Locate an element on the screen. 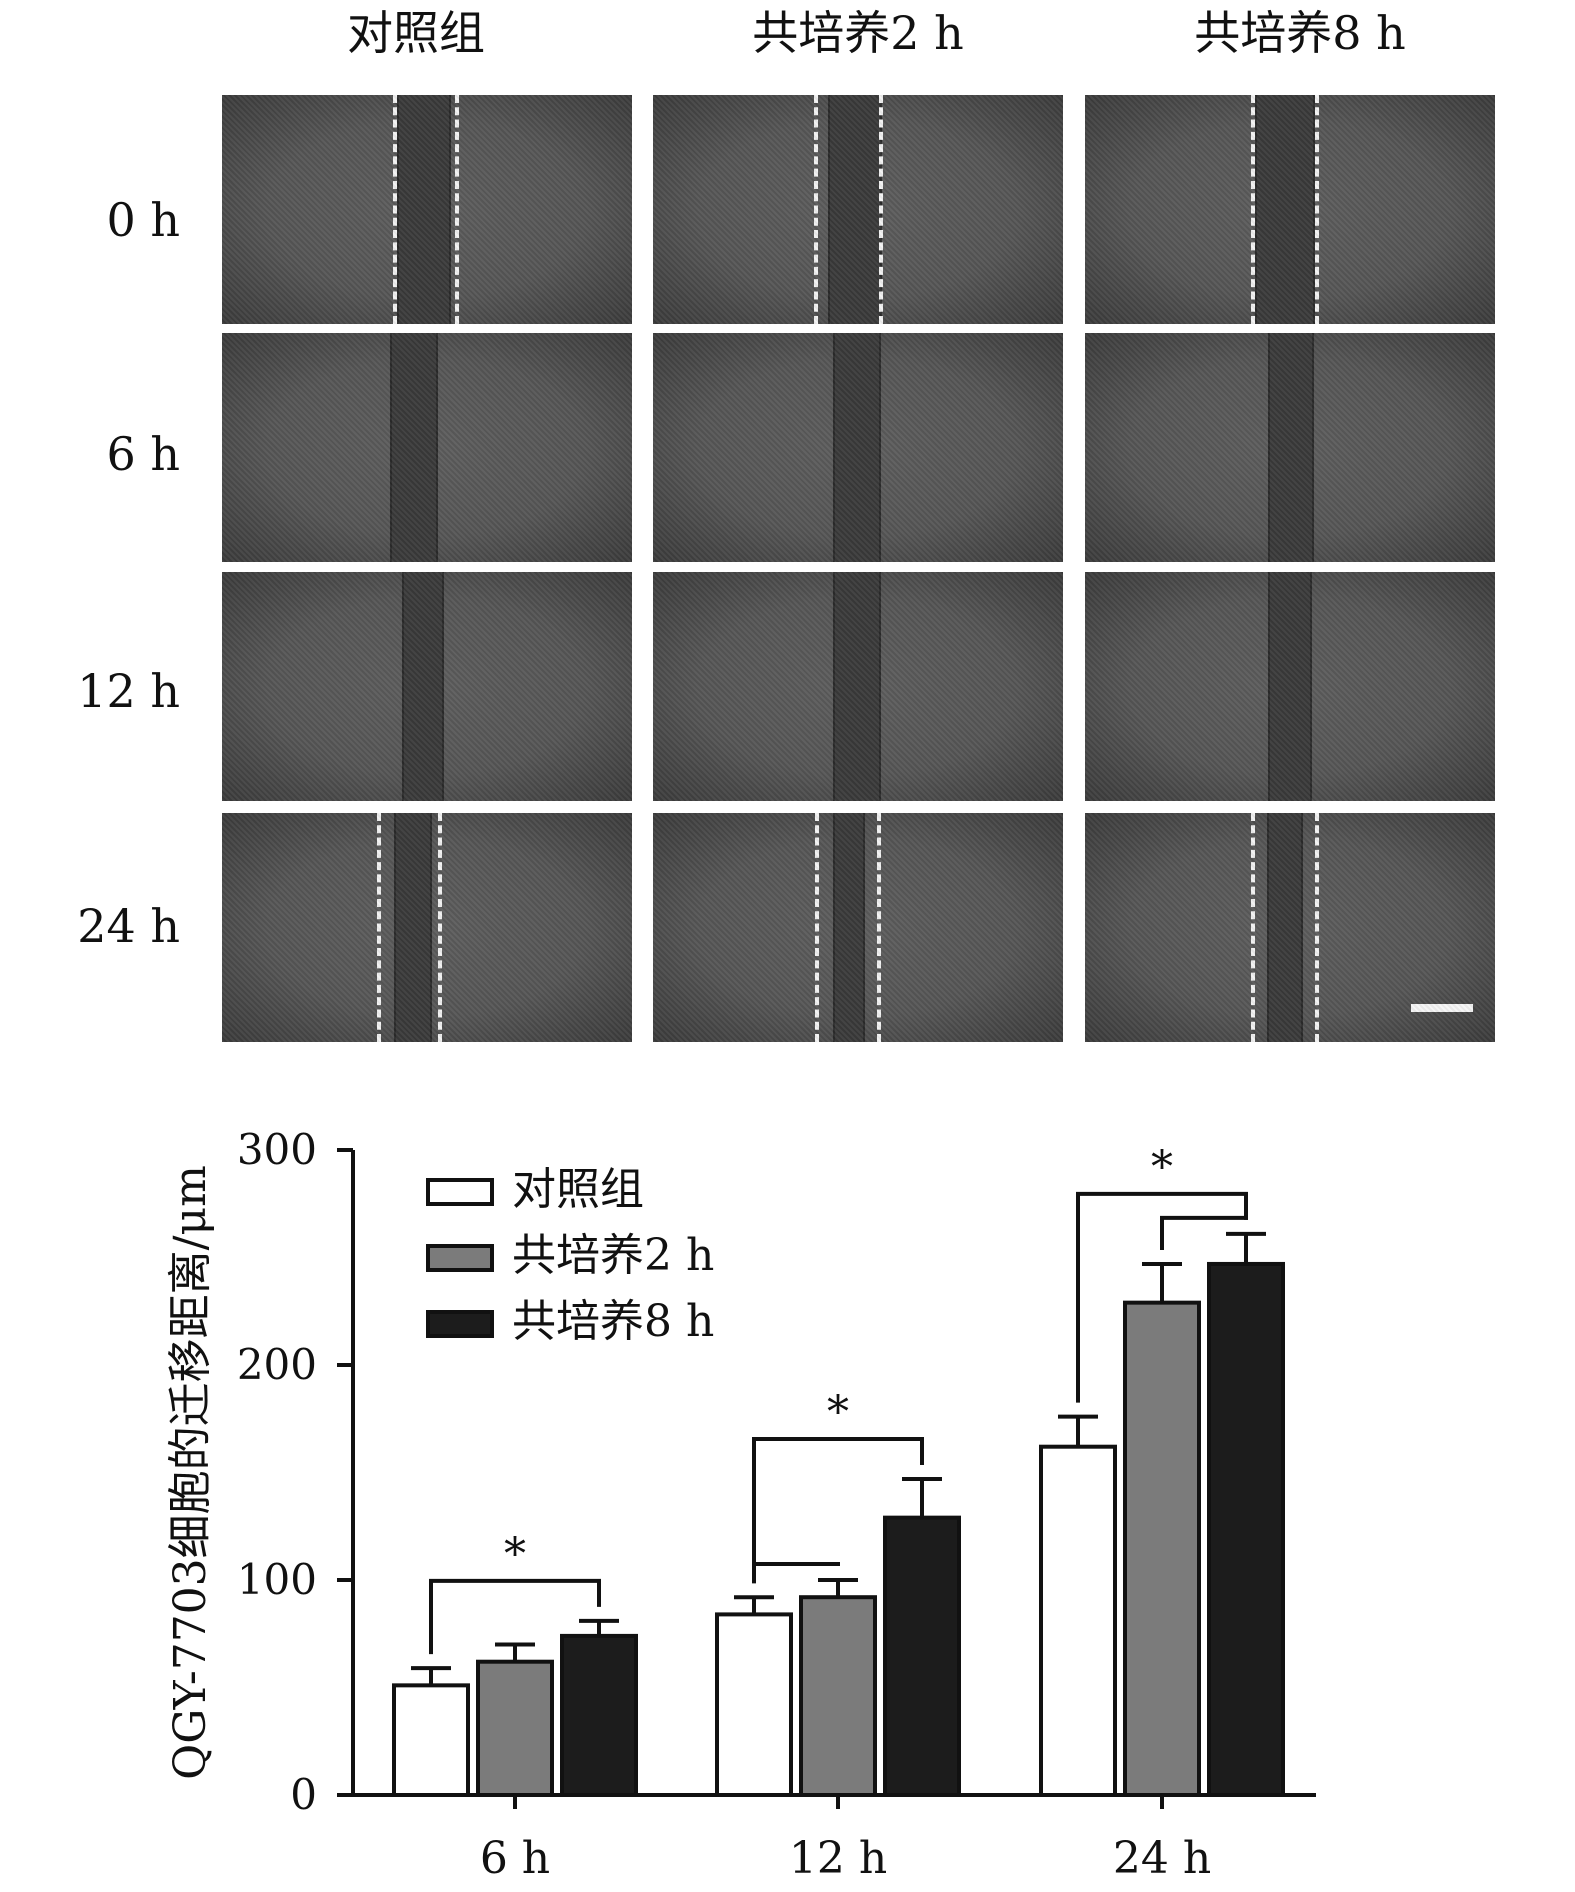 The height and width of the screenshot is (1892, 1575). legend-label-0: 对照组 is located at coordinates (578, 1189).